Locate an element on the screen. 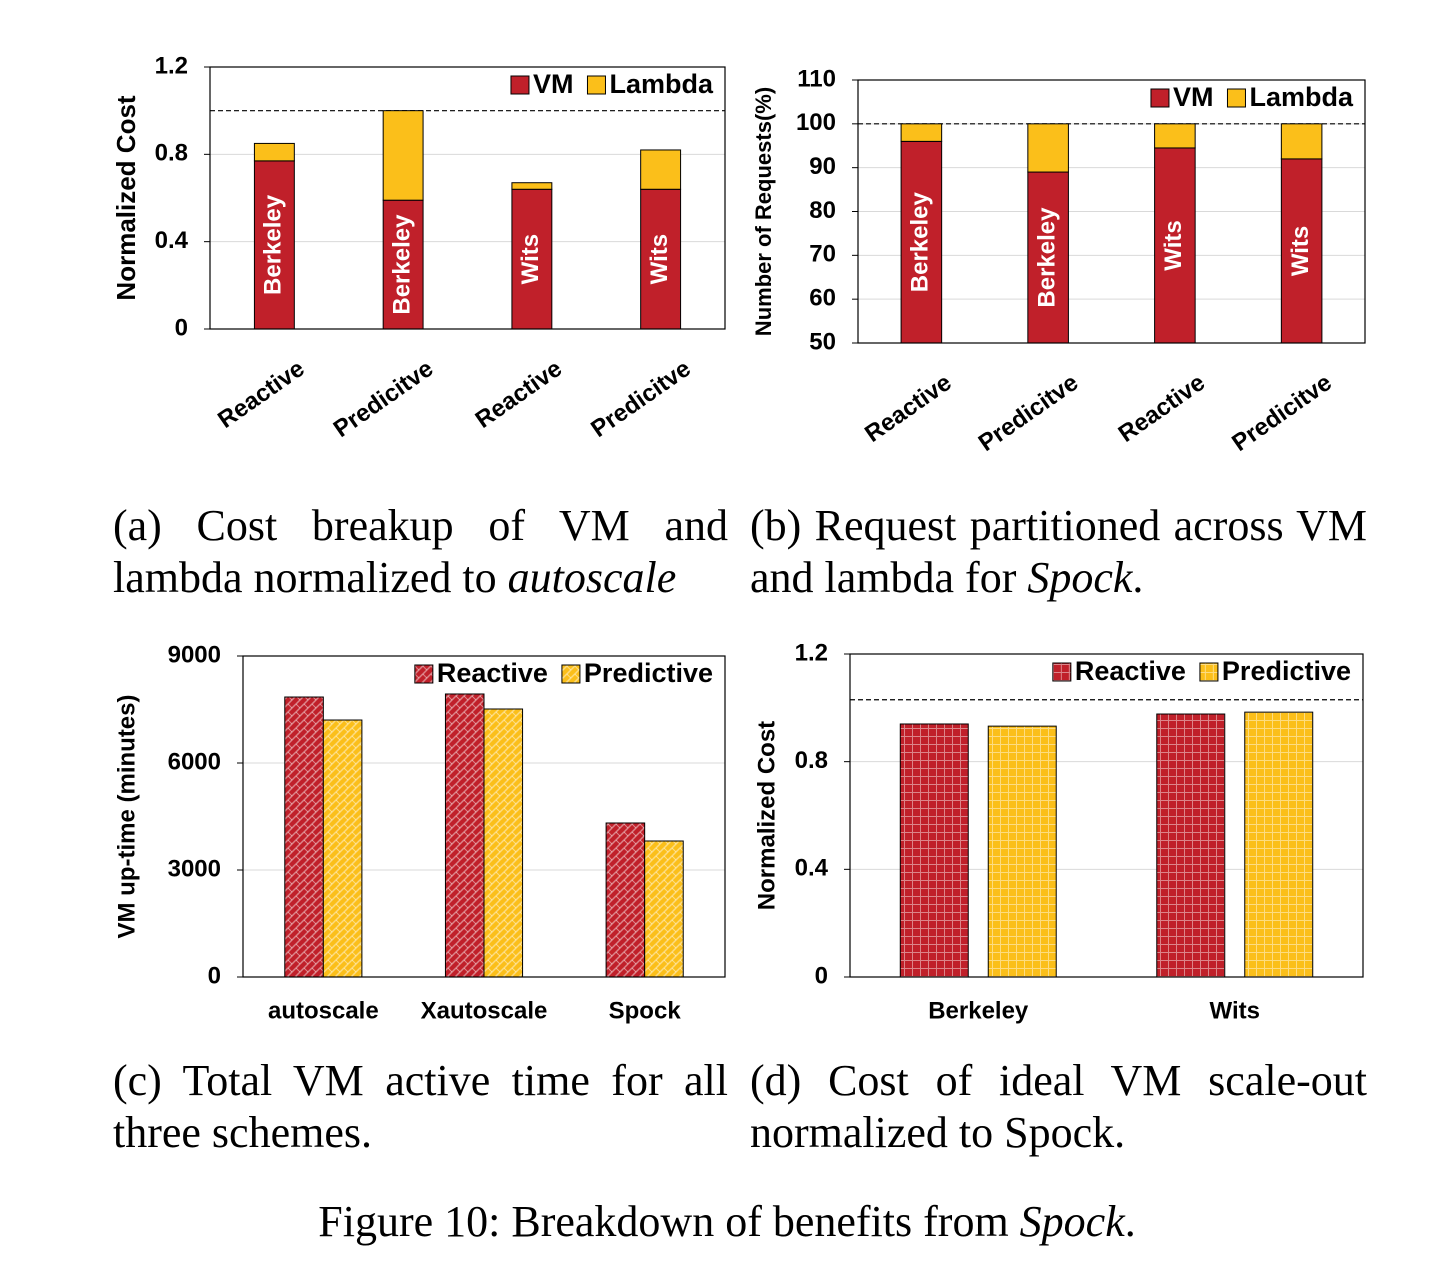 The height and width of the screenshot is (1270, 1454). x-tick-label: autoscale is located at coordinates (323, 1010).